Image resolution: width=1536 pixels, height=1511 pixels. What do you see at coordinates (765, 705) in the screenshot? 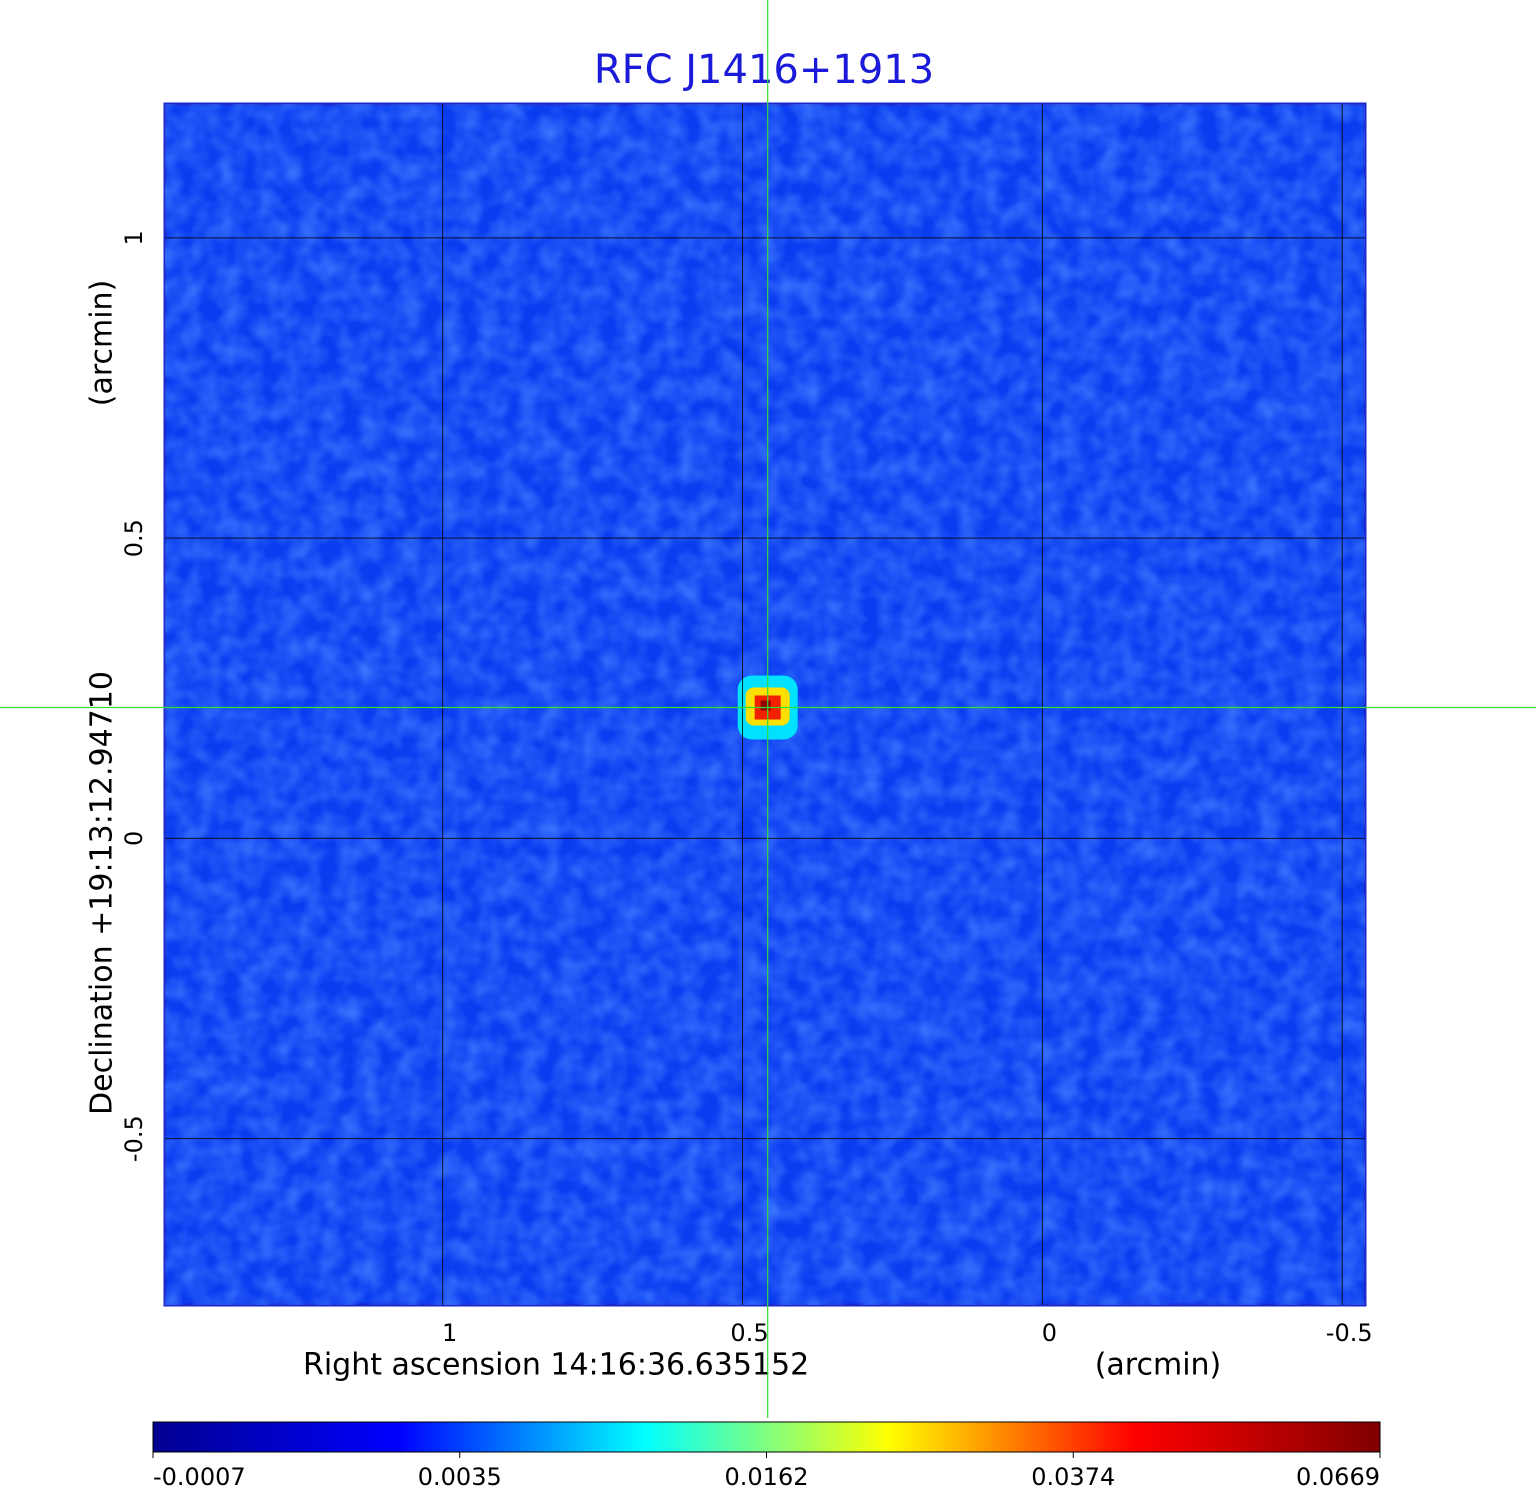
I see `source-peak` at bounding box center [765, 705].